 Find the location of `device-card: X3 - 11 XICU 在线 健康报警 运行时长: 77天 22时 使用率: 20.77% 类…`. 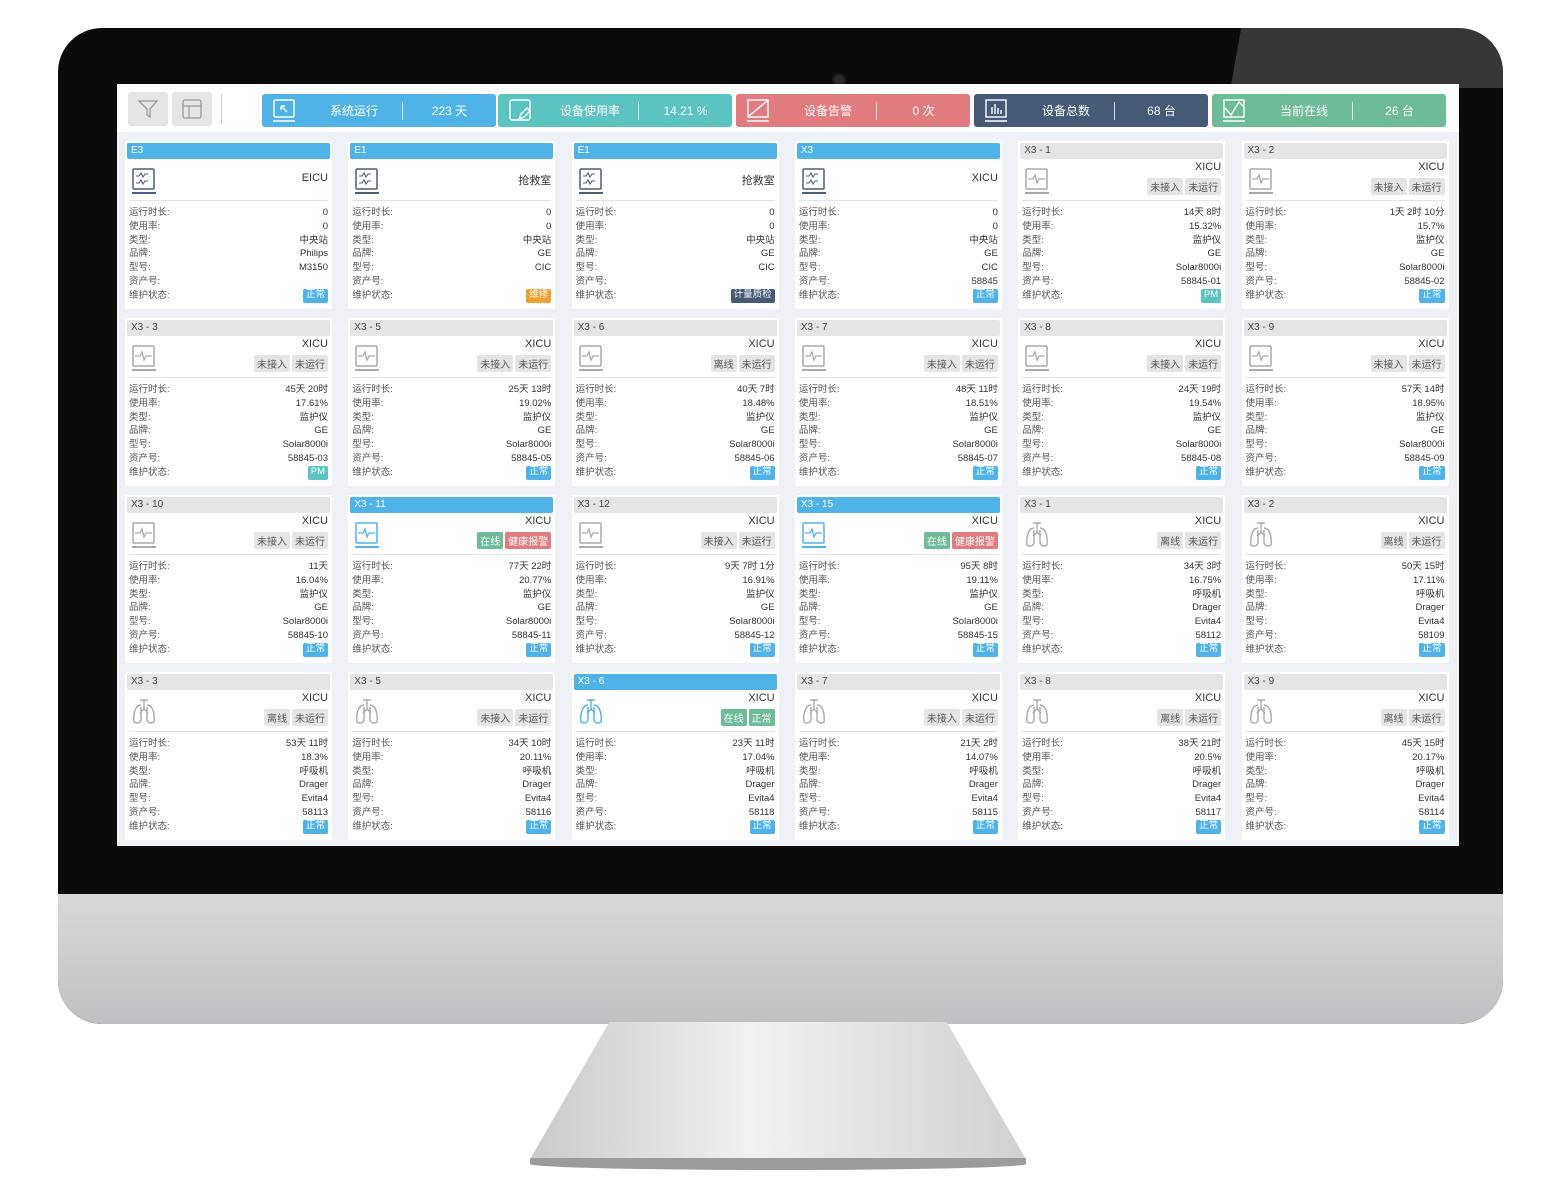

device-card: X3 - 11 XICU 在线 健康报警 运行时长: 77天 22时 使用率: 20.77% 类… is located at coordinates (452, 579).